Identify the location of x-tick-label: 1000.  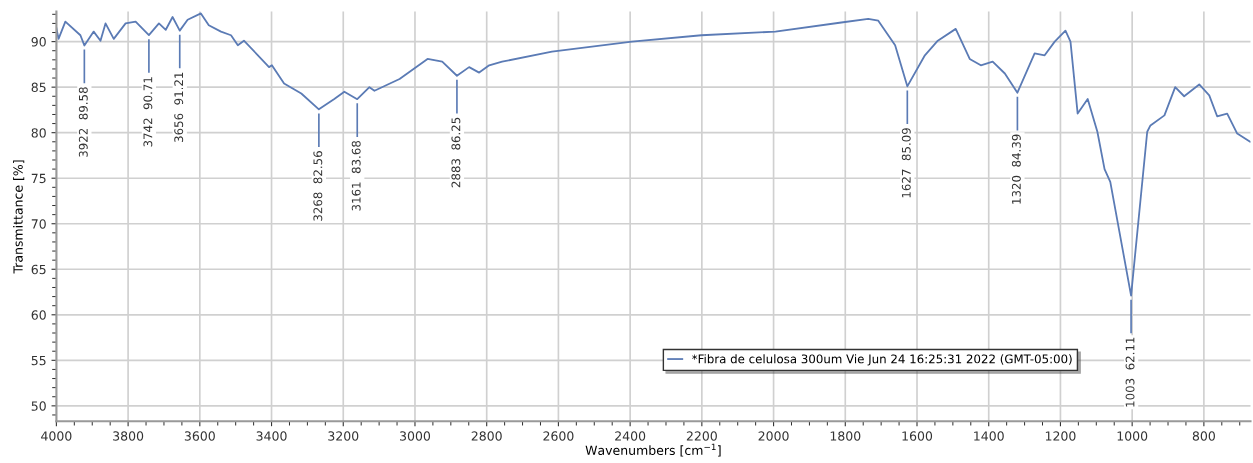
(1132, 436).